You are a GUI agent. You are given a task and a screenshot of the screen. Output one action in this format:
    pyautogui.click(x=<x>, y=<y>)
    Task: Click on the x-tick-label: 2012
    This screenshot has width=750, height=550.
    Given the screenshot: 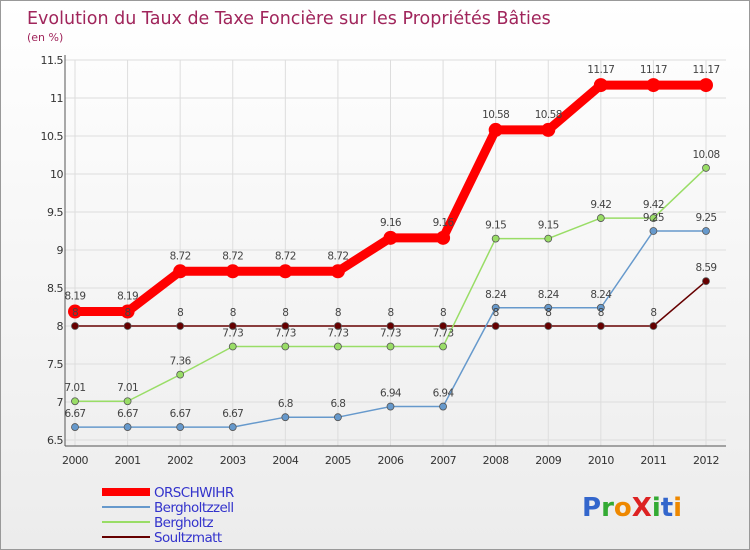 What is the action you would take?
    pyautogui.click(x=706, y=460)
    